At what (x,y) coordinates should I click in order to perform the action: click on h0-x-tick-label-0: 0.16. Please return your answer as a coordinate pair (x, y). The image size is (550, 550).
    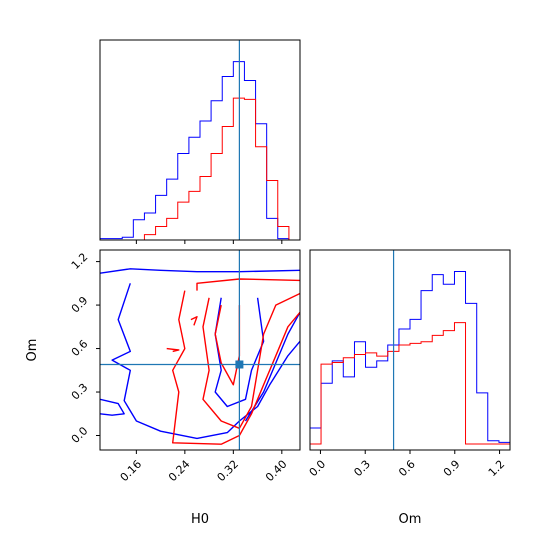
    Looking at the image, I should click on (131, 471).